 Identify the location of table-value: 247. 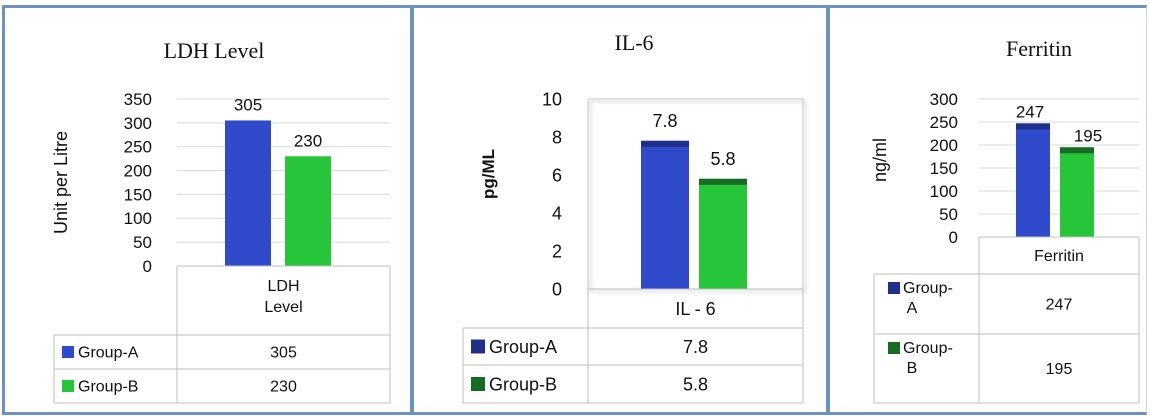
(1059, 305).